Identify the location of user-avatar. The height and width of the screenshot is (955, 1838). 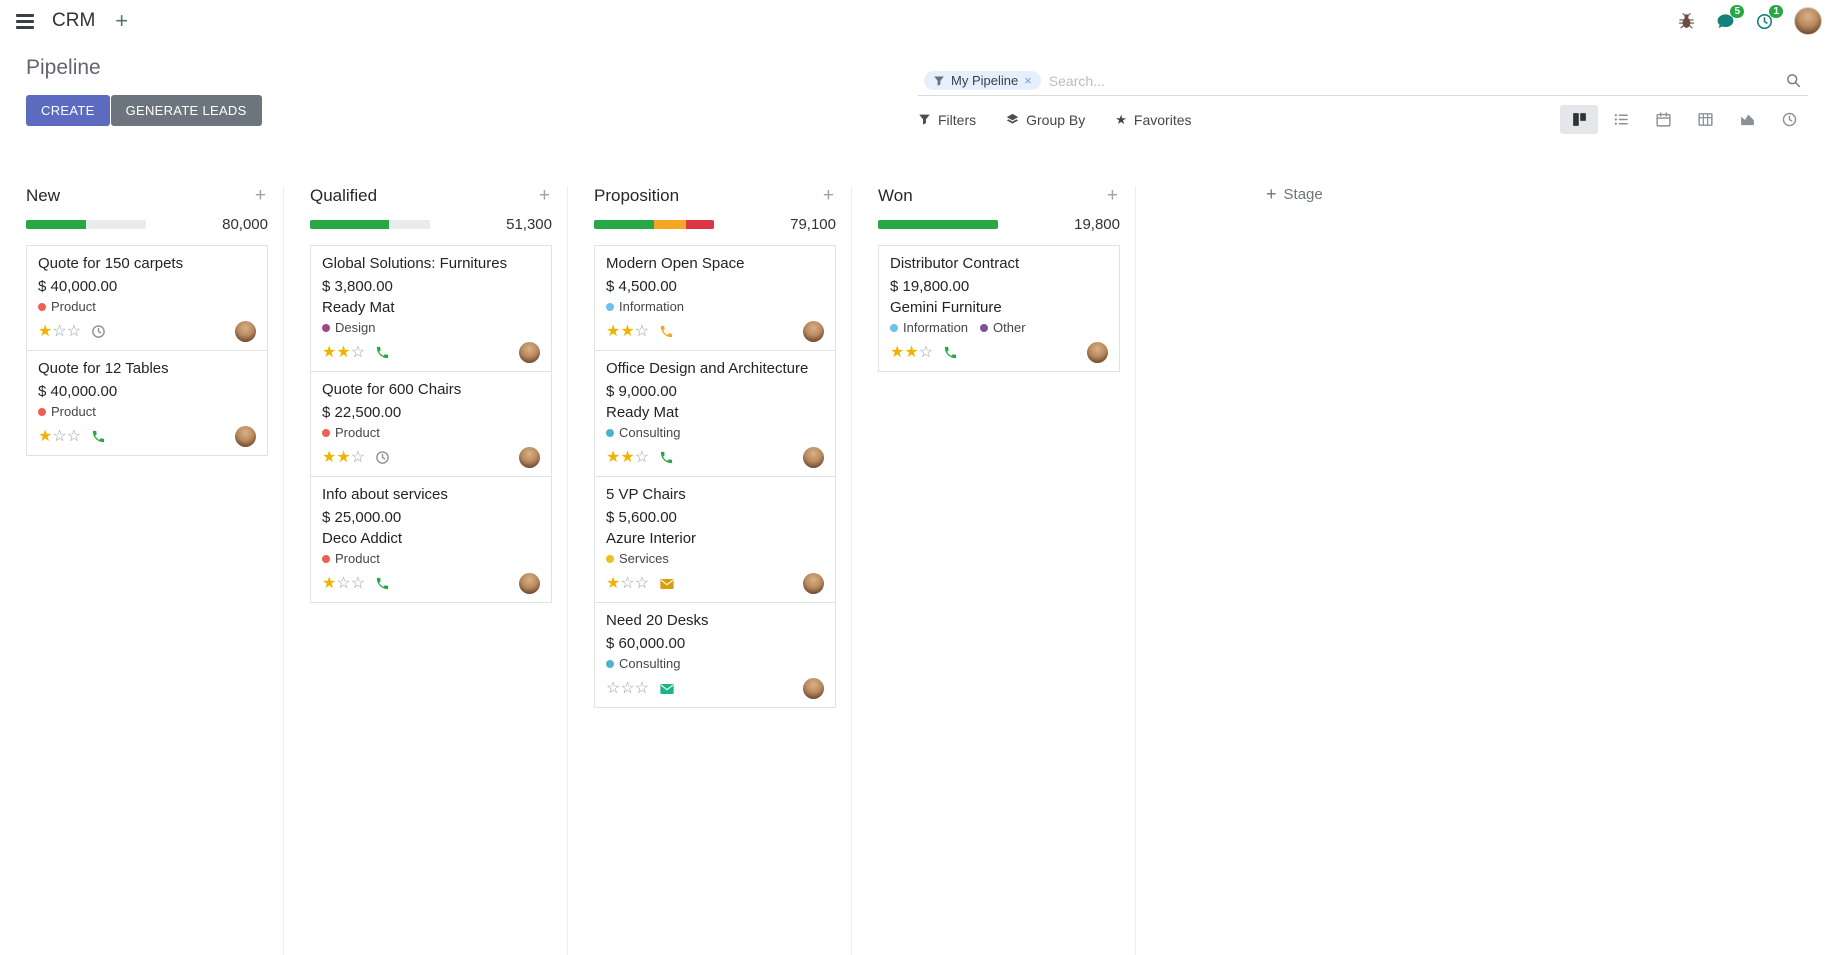
(1808, 21).